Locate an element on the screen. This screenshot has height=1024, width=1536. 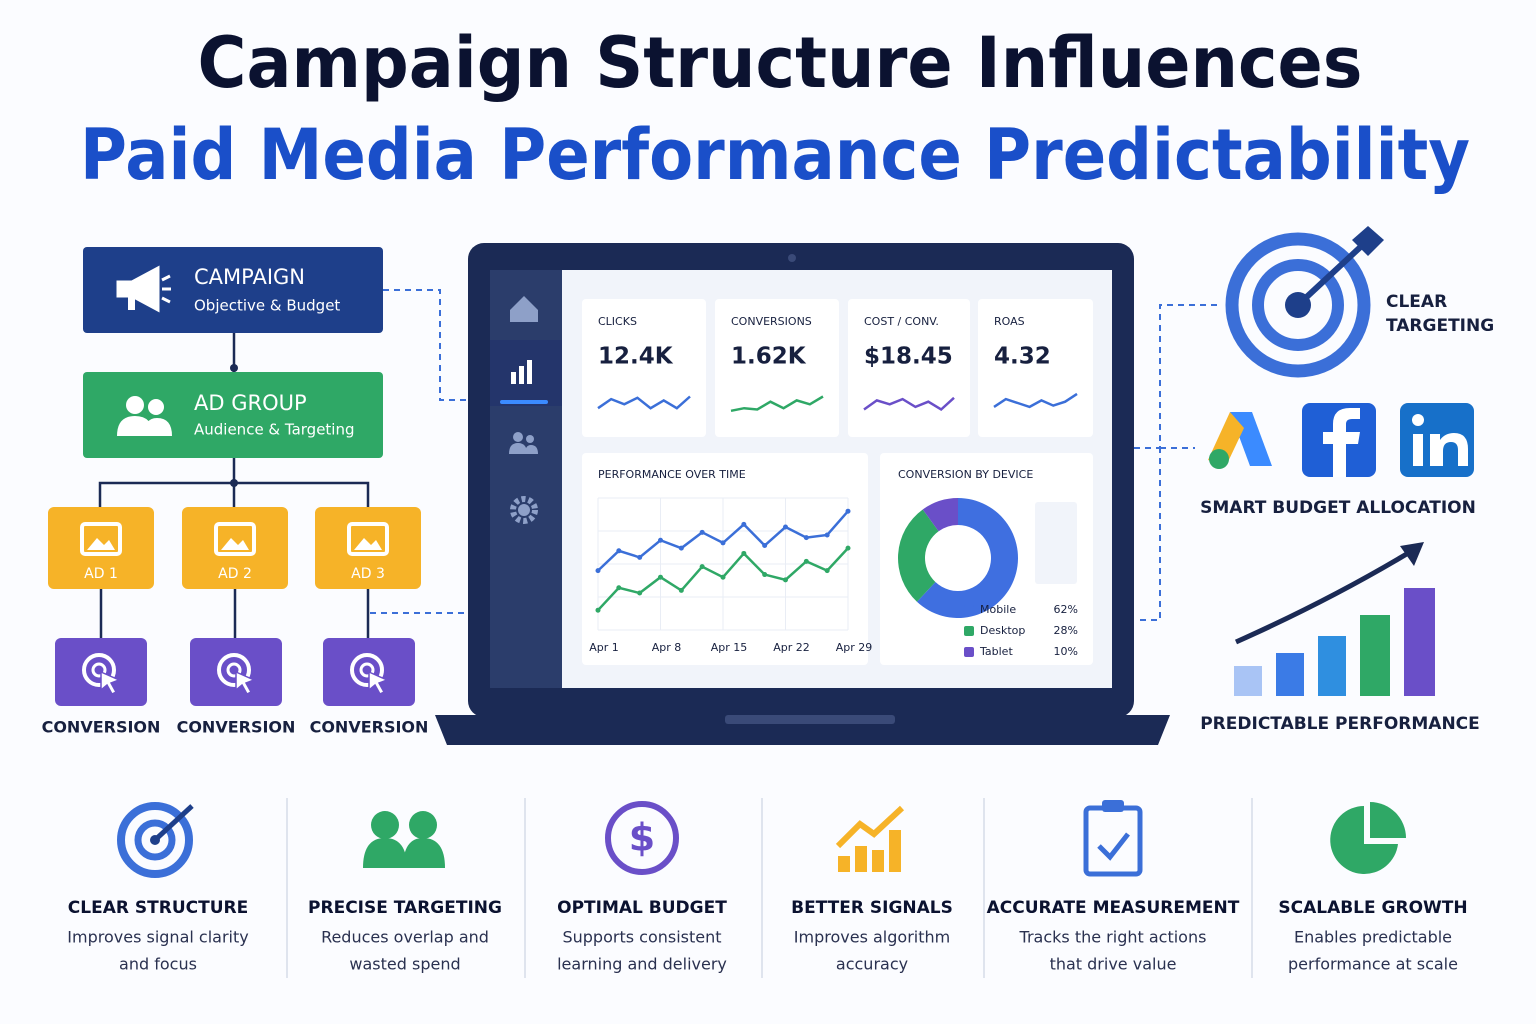
targeting-line-2: TARGETING is located at coordinates (1440, 326).